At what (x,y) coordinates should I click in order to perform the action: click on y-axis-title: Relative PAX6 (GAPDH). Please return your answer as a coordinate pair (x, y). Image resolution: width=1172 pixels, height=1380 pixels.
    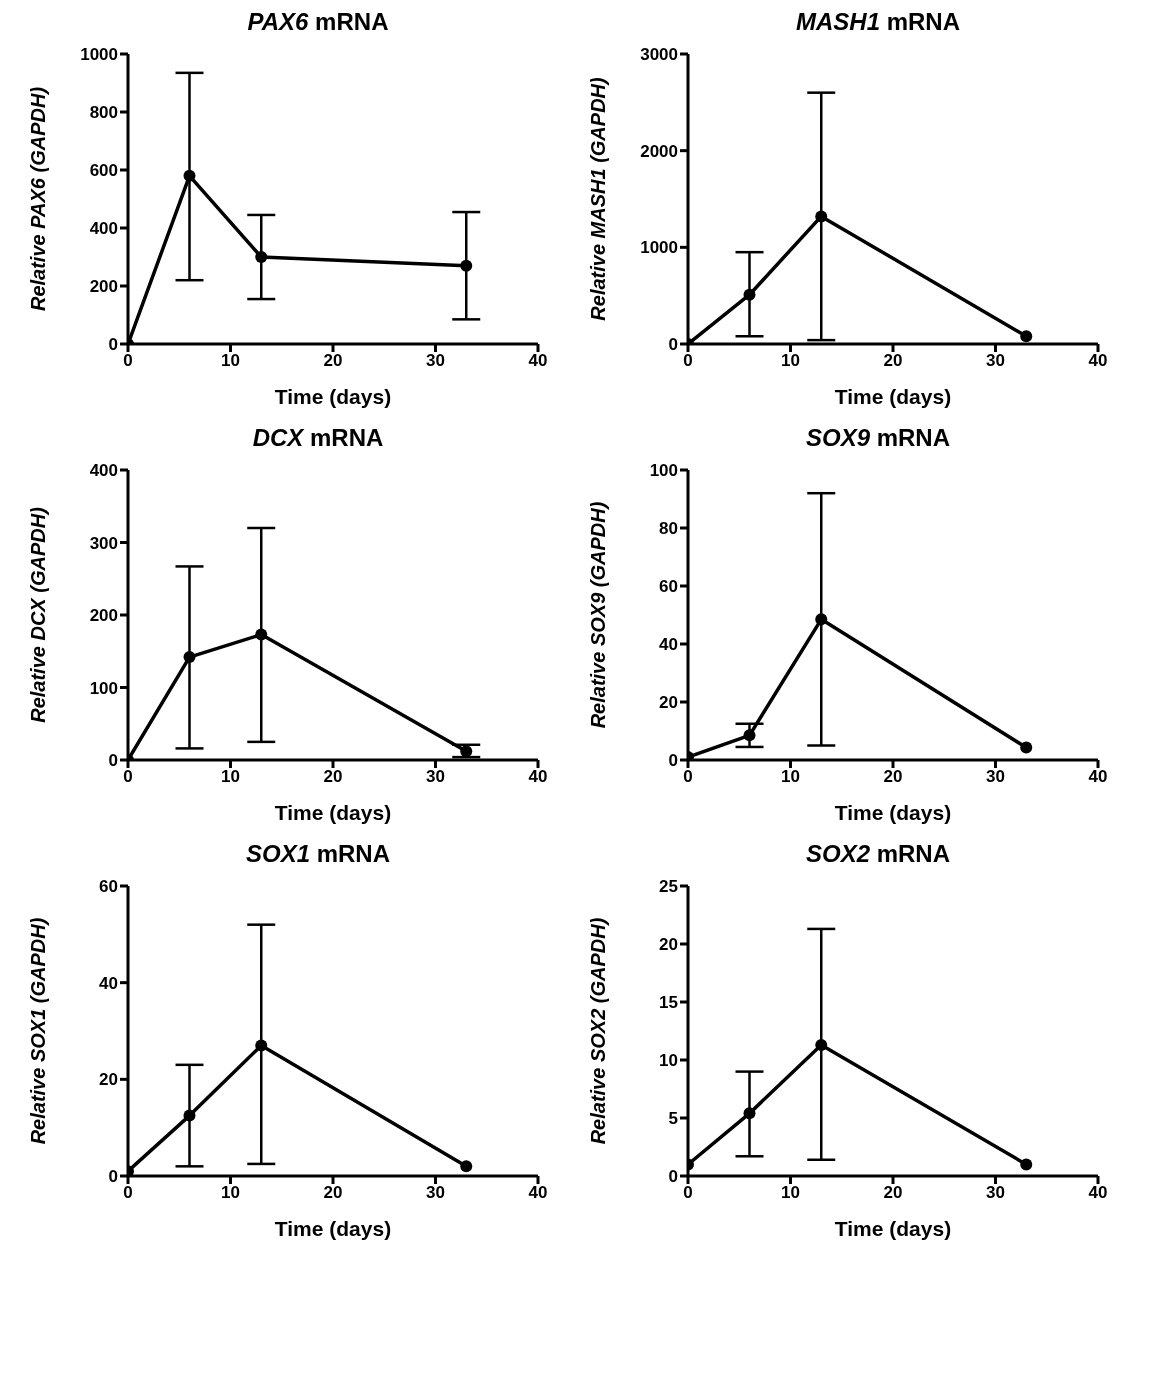
    Looking at the image, I should click on (38, 199).